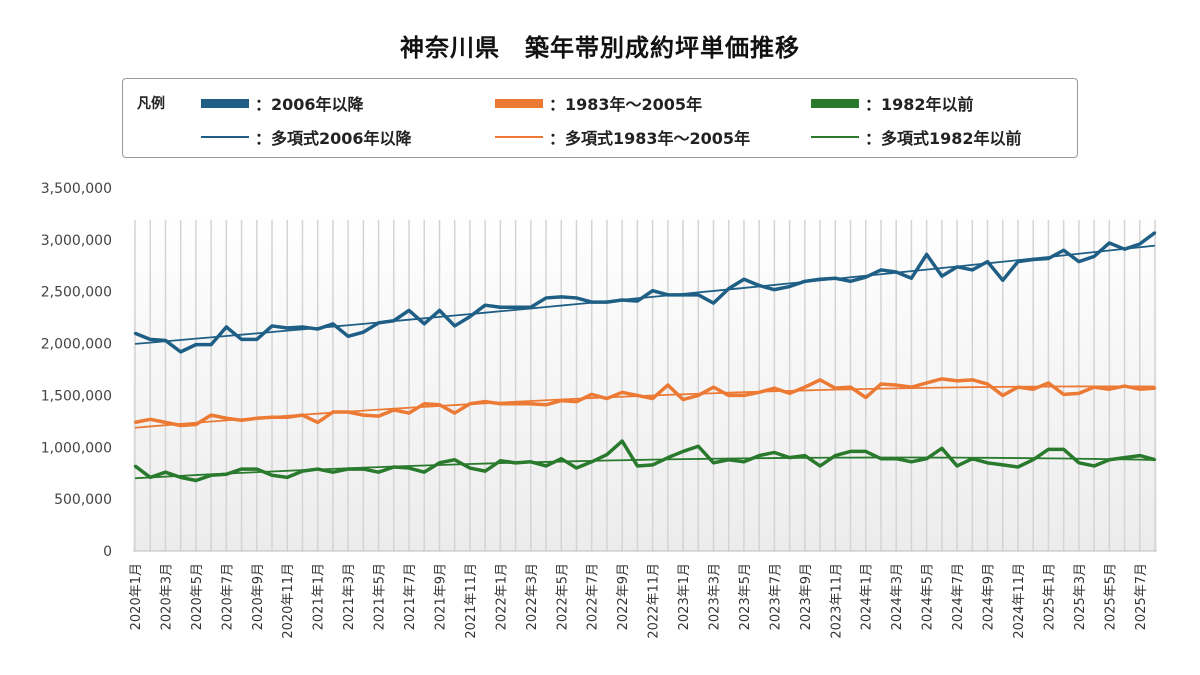  Describe the element at coordinates (410, 596) in the screenshot. I see `x-tick-label: 2021年7月` at that location.